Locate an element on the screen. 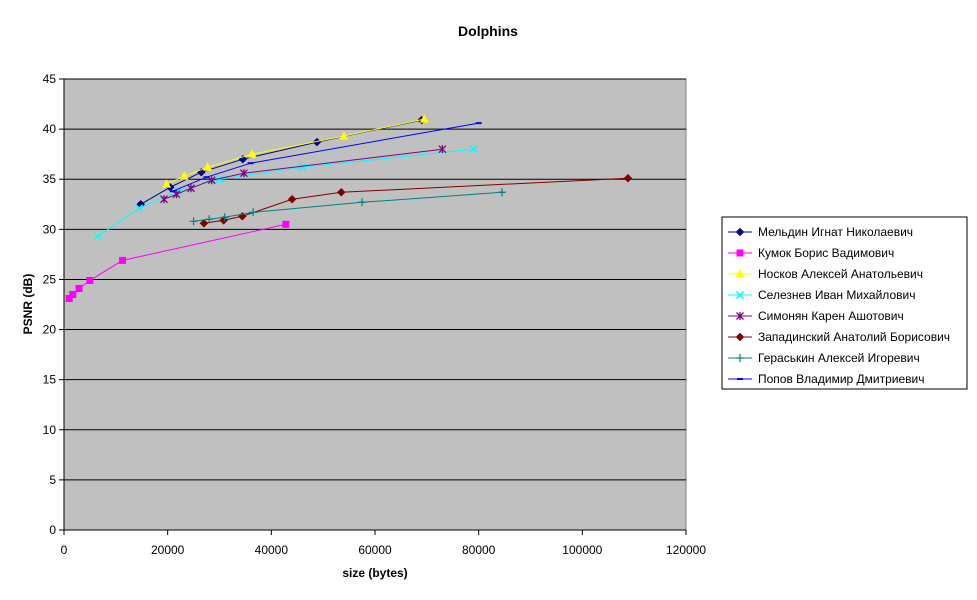 The image size is (977, 600). legend-box is located at coordinates (844, 303).